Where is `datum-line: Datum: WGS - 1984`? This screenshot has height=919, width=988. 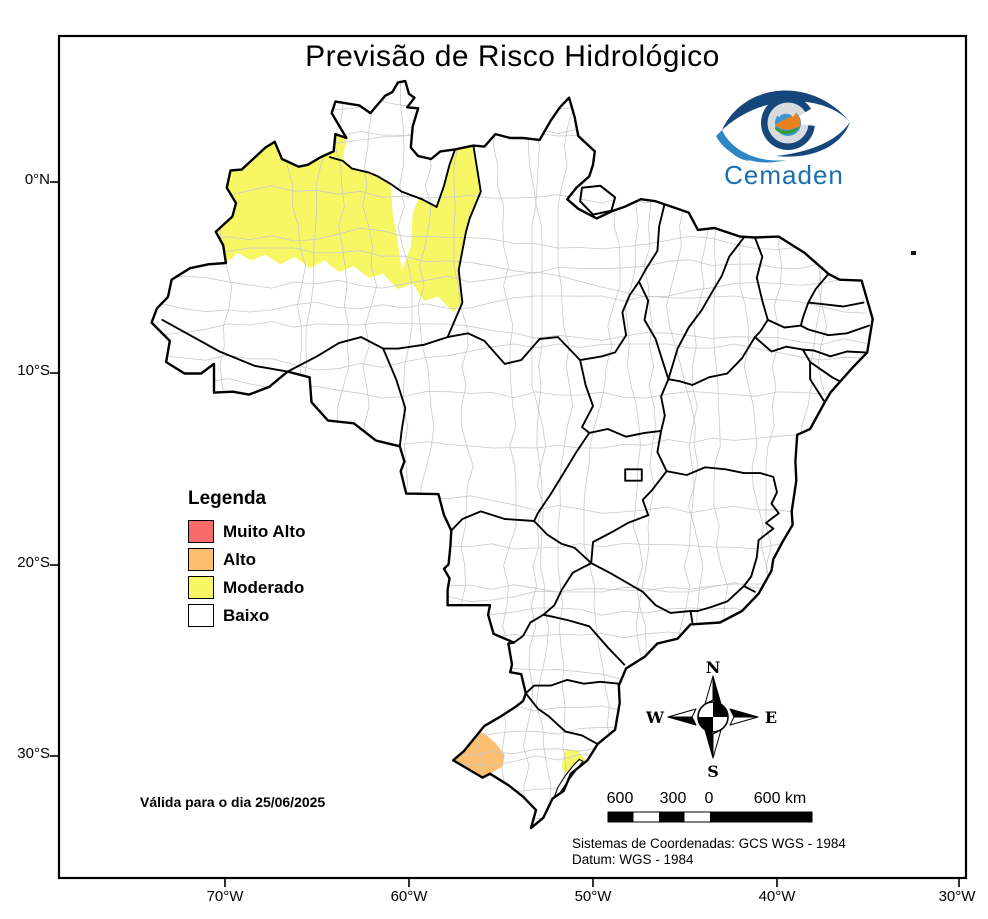 datum-line: Datum: WGS - 1984 is located at coordinates (633, 859).